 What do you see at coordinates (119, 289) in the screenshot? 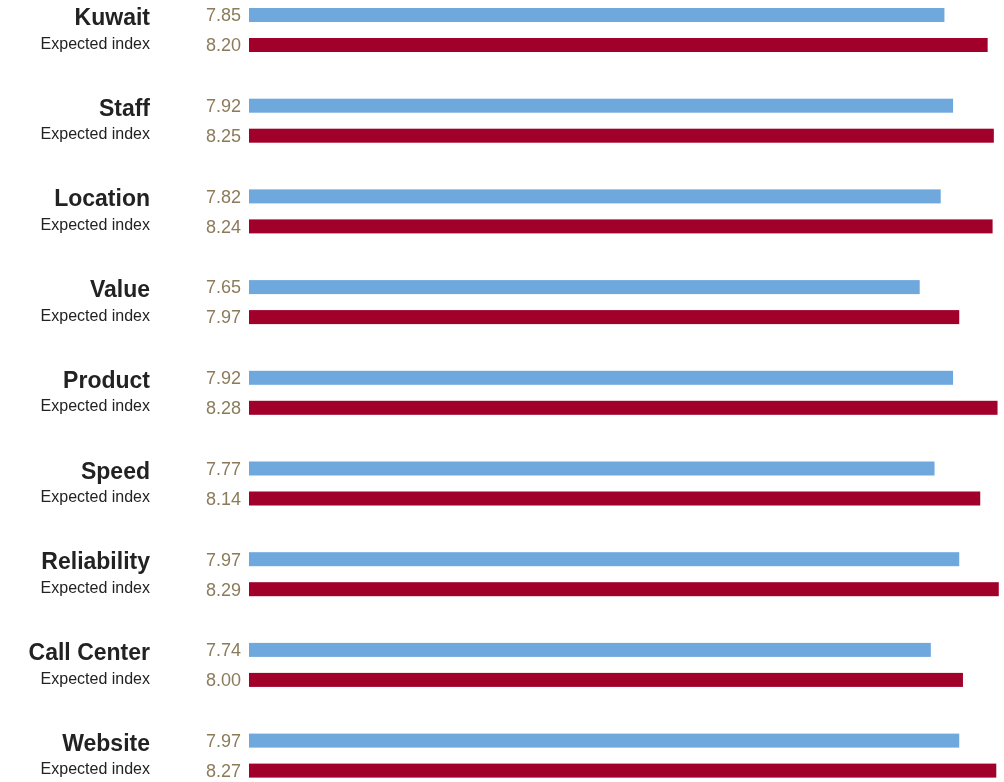
I see `y-tick-label: Value` at bounding box center [119, 289].